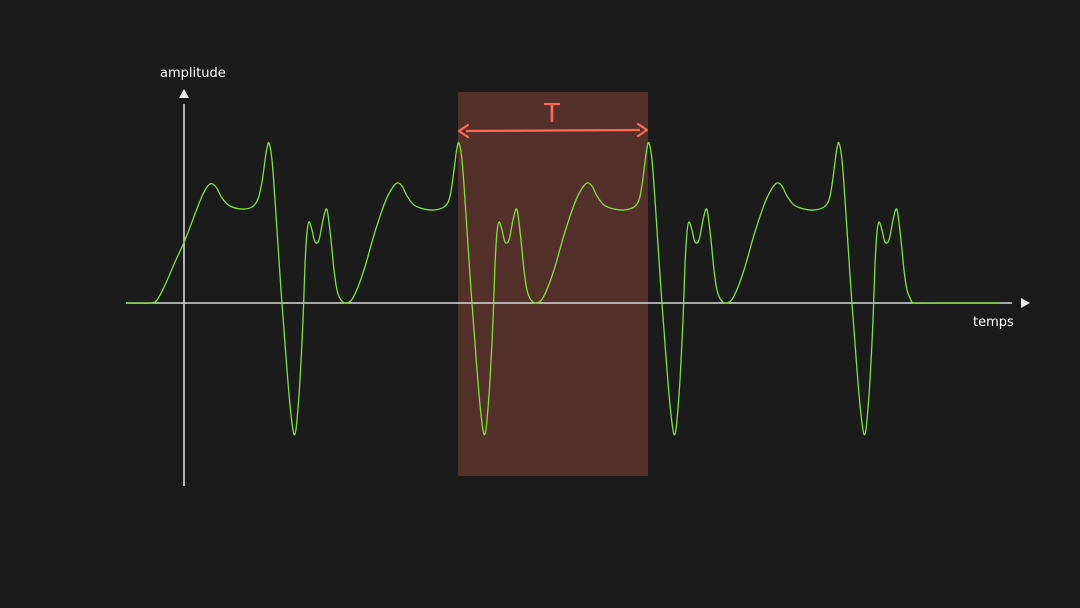  Describe the element at coordinates (551, 114) in the screenshot. I see `period-label: T` at that location.